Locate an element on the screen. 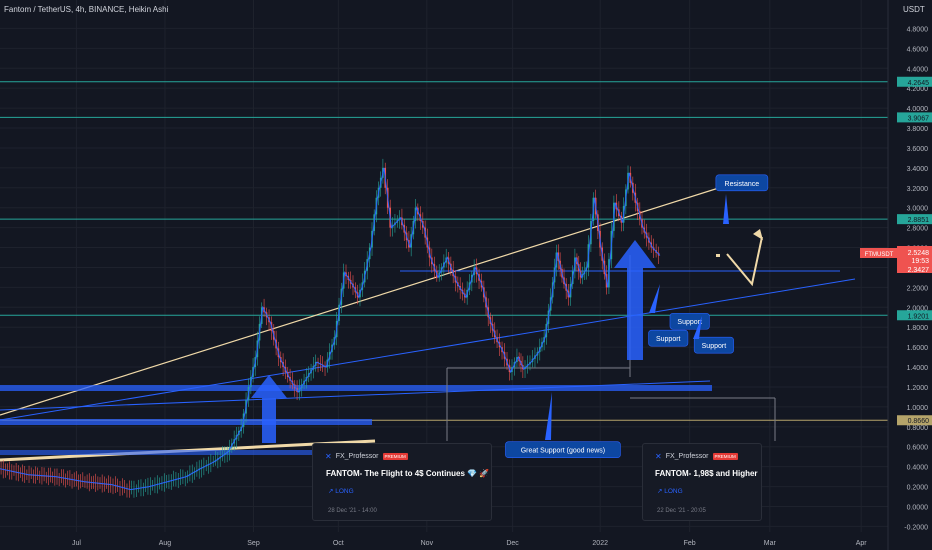 The image size is (932, 550). x-tick-label: Oct is located at coordinates (338, 543).